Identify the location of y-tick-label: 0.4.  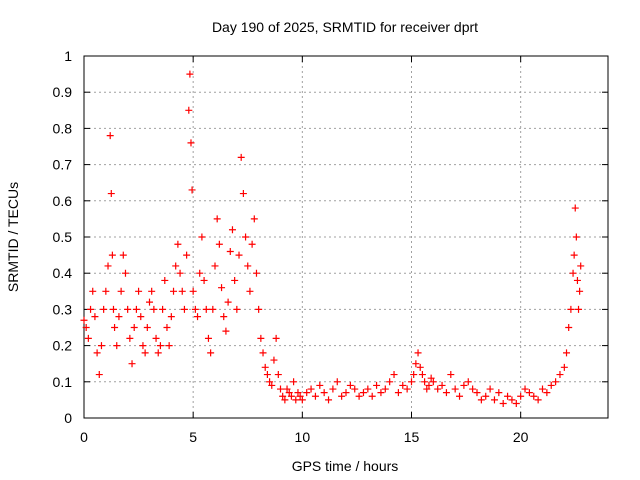
(63, 273).